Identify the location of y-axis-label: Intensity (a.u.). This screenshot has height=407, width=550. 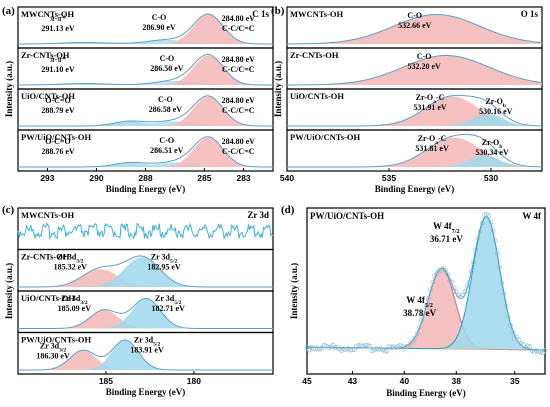
(294, 291).